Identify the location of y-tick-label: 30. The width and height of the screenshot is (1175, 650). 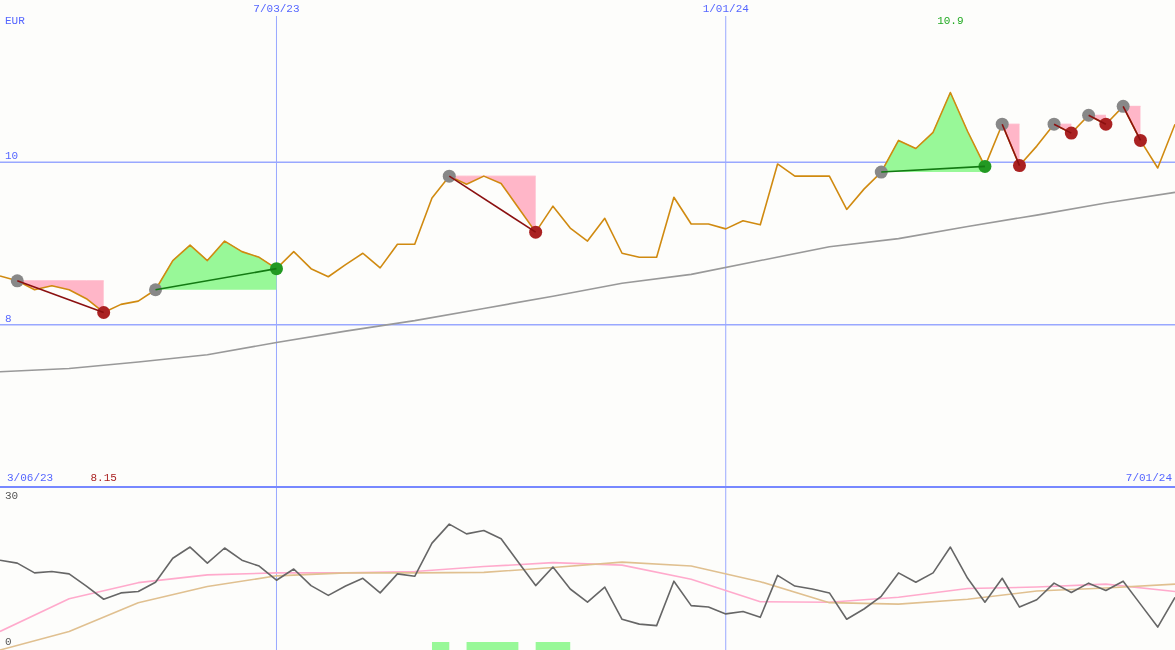
(12, 495).